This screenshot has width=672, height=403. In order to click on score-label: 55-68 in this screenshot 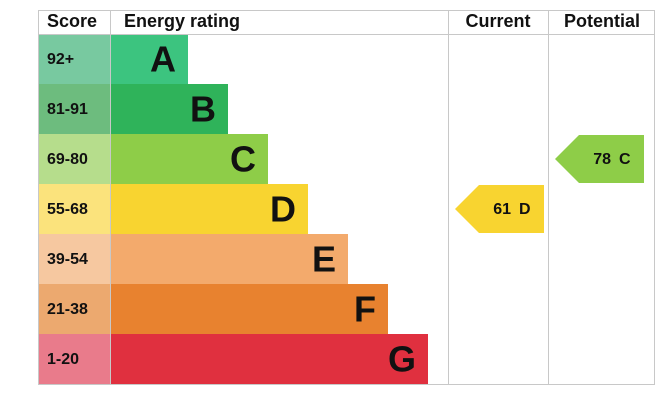, I will do `click(67, 209)`.